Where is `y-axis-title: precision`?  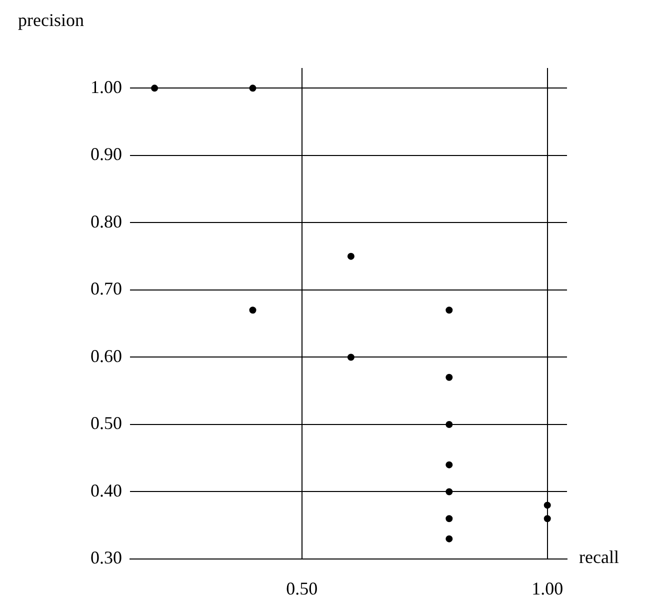
y-axis-title: precision is located at coordinates (51, 20).